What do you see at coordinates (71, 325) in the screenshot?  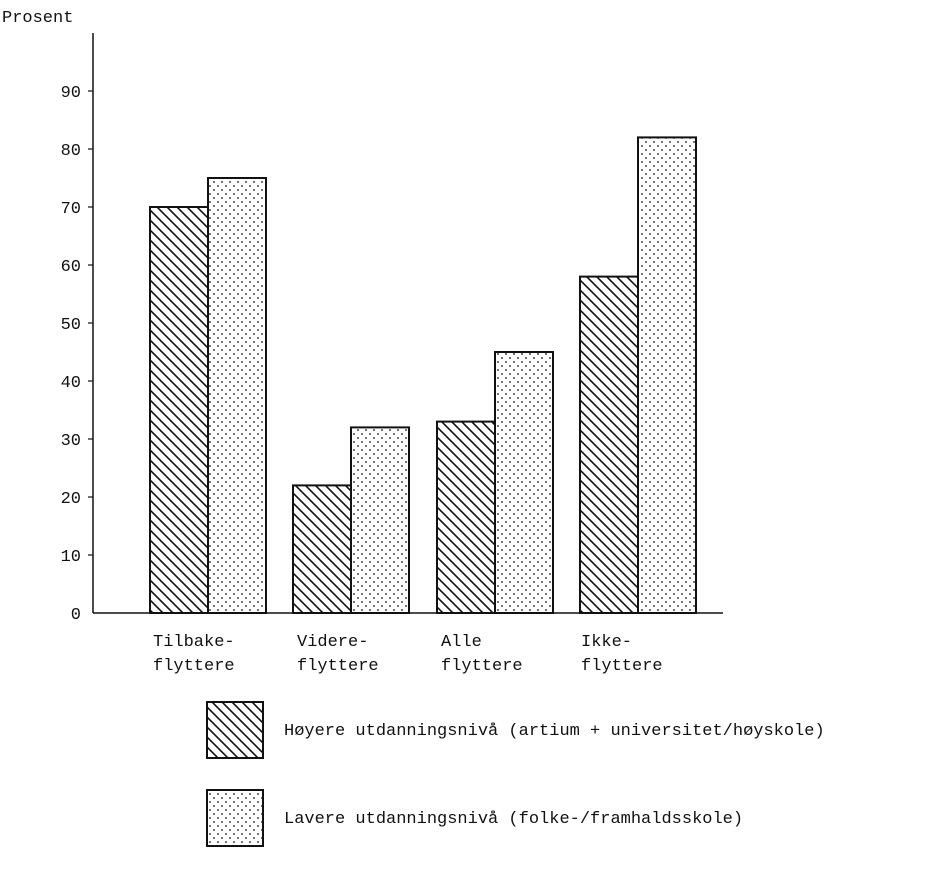 I see `y-tick-label: 50` at bounding box center [71, 325].